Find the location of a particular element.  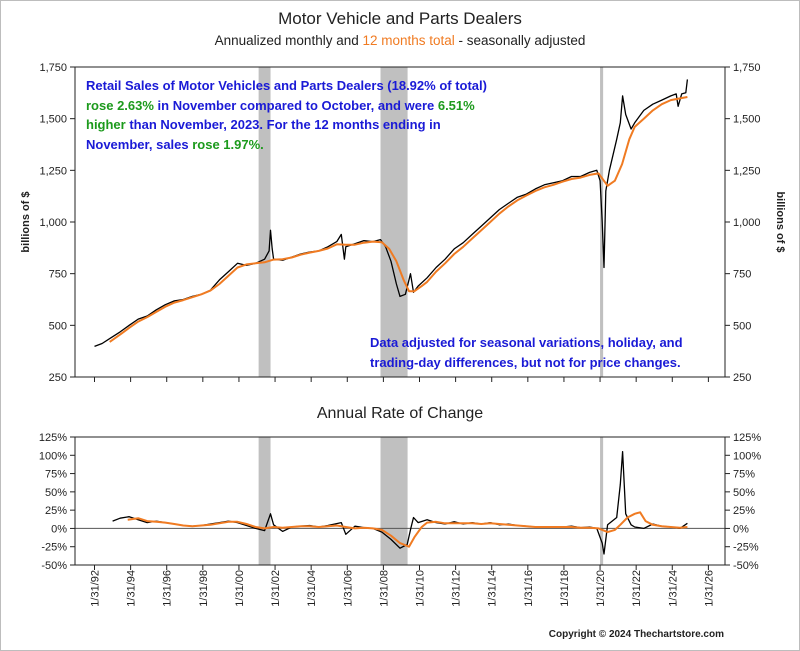

top-ytick-label-left: 500 is located at coordinates (58, 326).